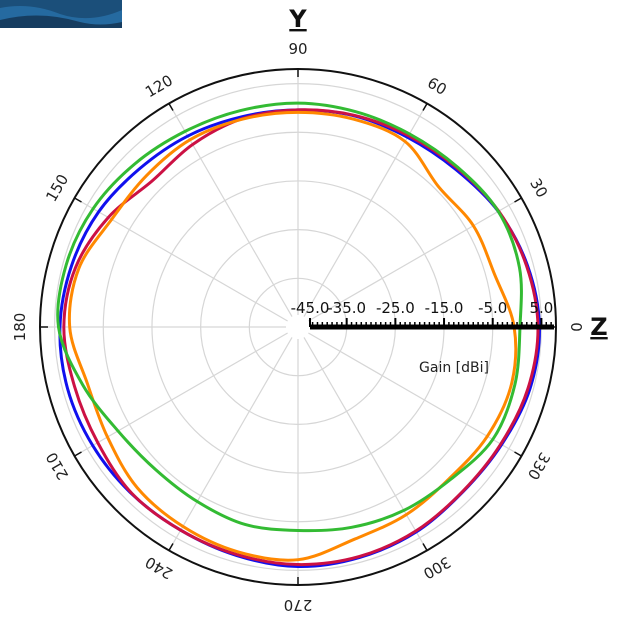  What do you see at coordinates (598, 327) in the screenshot?
I see `axis-letter-z: Z` at bounding box center [598, 327].